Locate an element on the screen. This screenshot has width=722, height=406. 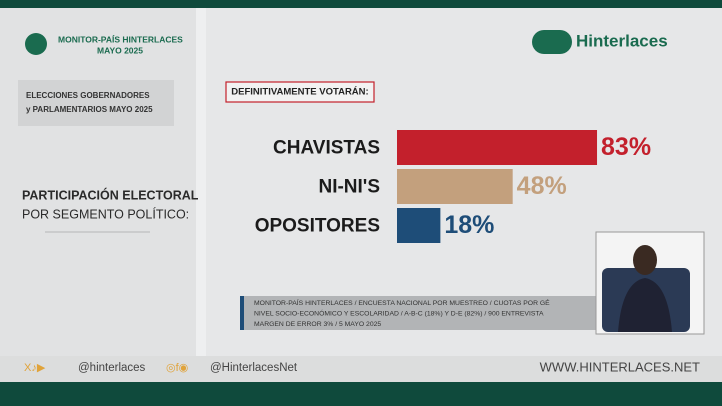
value-label: 48% is located at coordinates (542, 186).